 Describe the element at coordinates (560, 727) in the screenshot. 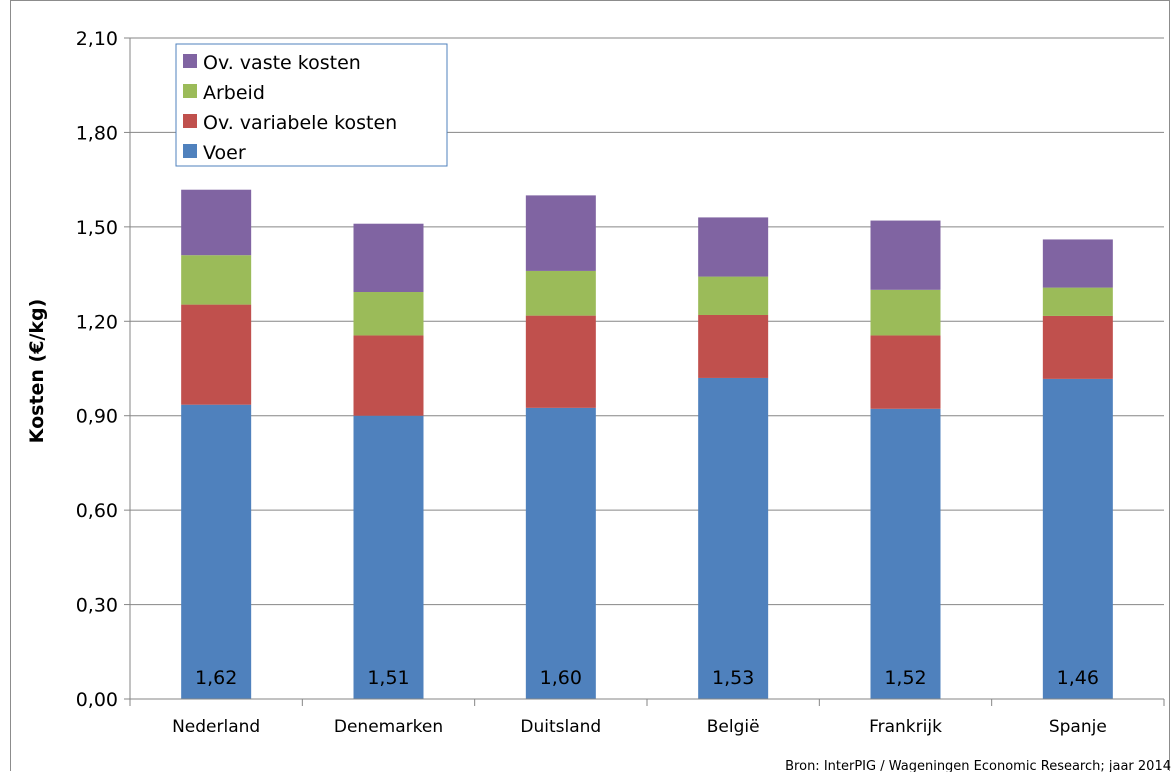

I see `x-tick-label: Duitsland` at that location.